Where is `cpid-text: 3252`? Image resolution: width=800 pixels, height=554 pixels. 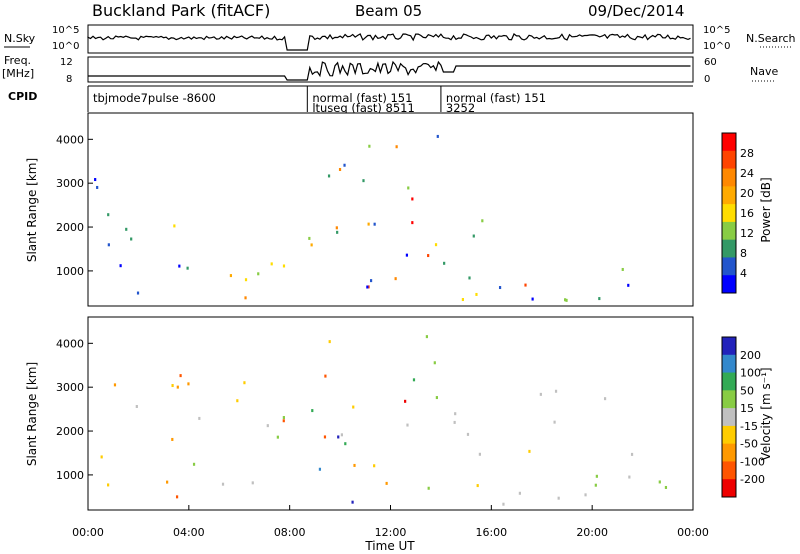
cpid-text: 3252 is located at coordinates (460, 108).